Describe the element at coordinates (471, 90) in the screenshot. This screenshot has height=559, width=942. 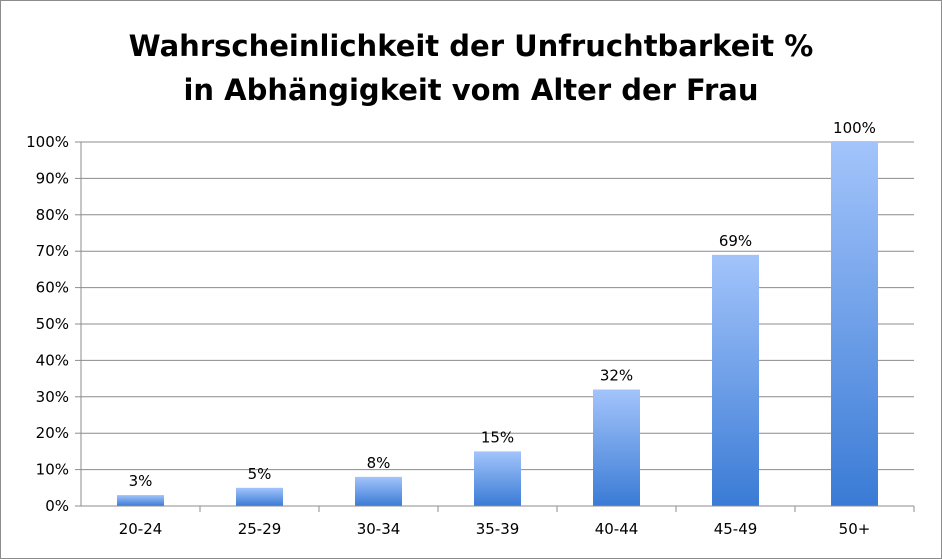
I see `chart-title-line-2: in Abhängigkeit vom Alter der Frau` at that location.